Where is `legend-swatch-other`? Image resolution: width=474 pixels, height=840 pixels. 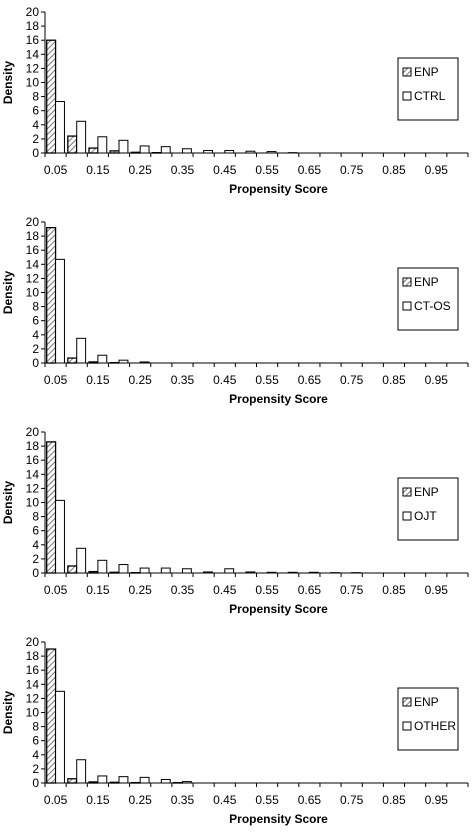 legend-swatch-other is located at coordinates (407, 726).